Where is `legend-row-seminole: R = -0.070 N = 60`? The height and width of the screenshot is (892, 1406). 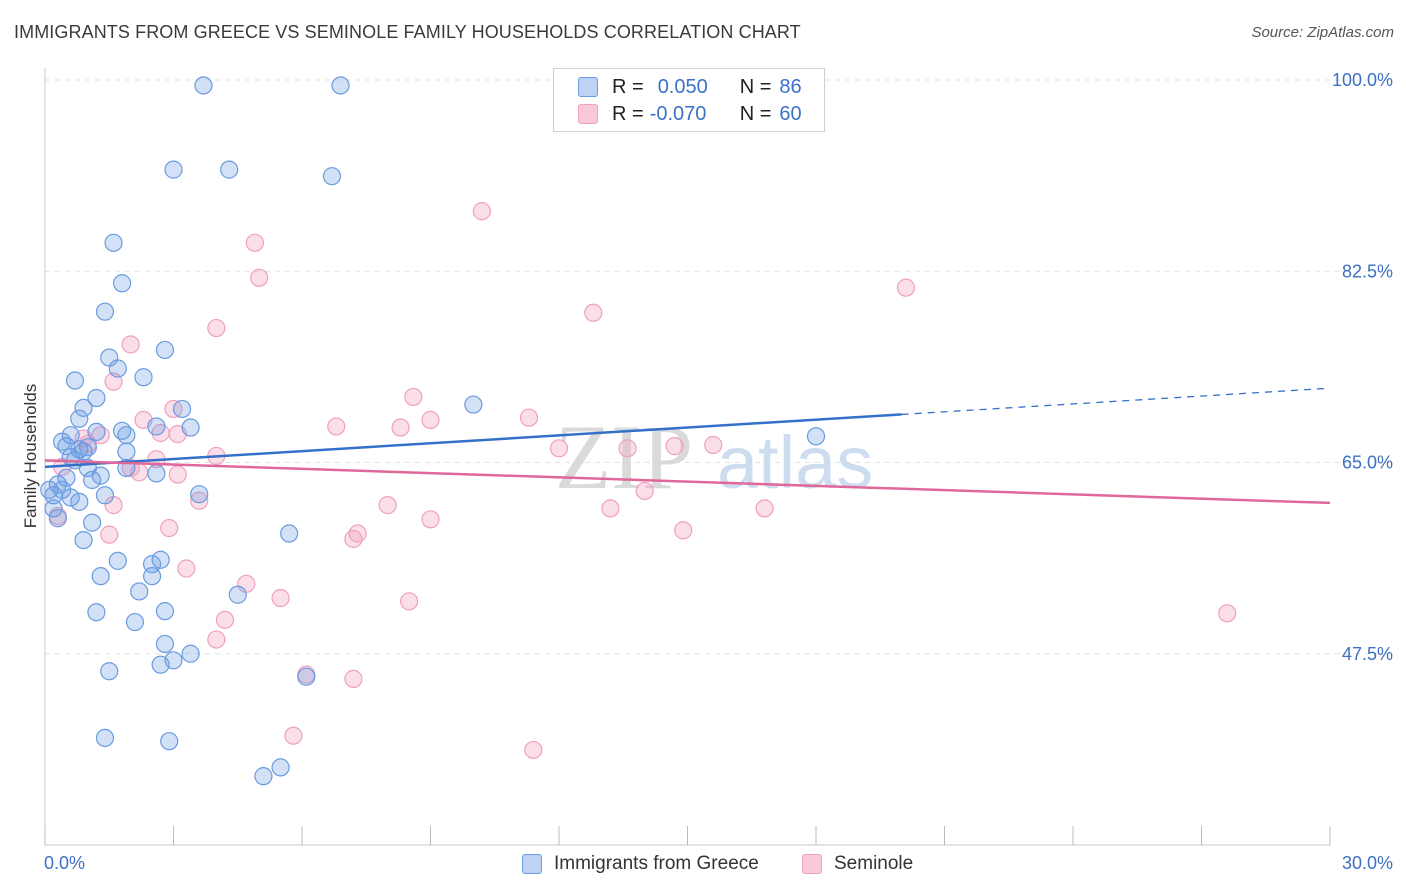
legend-row-seminole: R = -0.070 N = 60 is located at coordinates (690, 114).